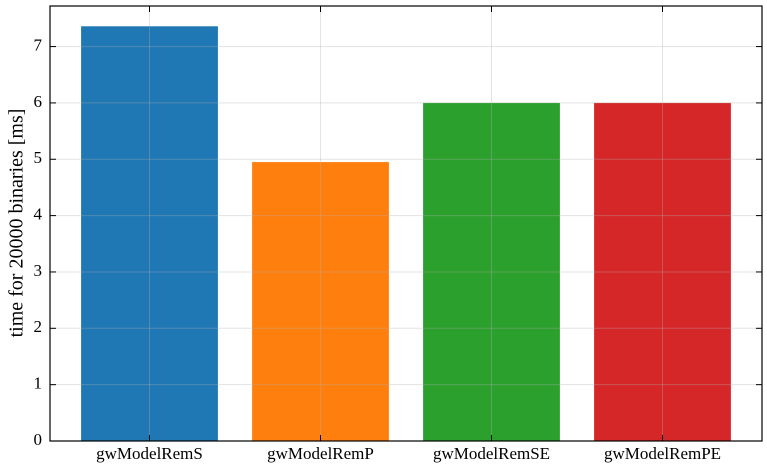 Image resolution: width=767 pixels, height=468 pixels. Describe the element at coordinates (38, 157) in the screenshot. I see `y-tick-label: 5` at that location.